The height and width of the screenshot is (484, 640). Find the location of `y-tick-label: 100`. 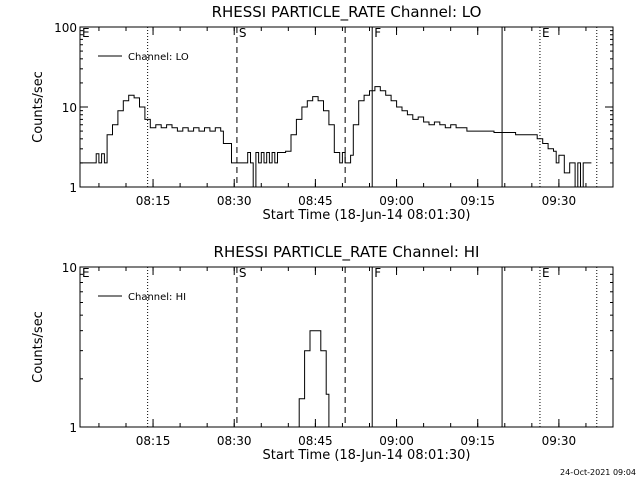

y-tick-label: 100 is located at coordinates (65, 28).